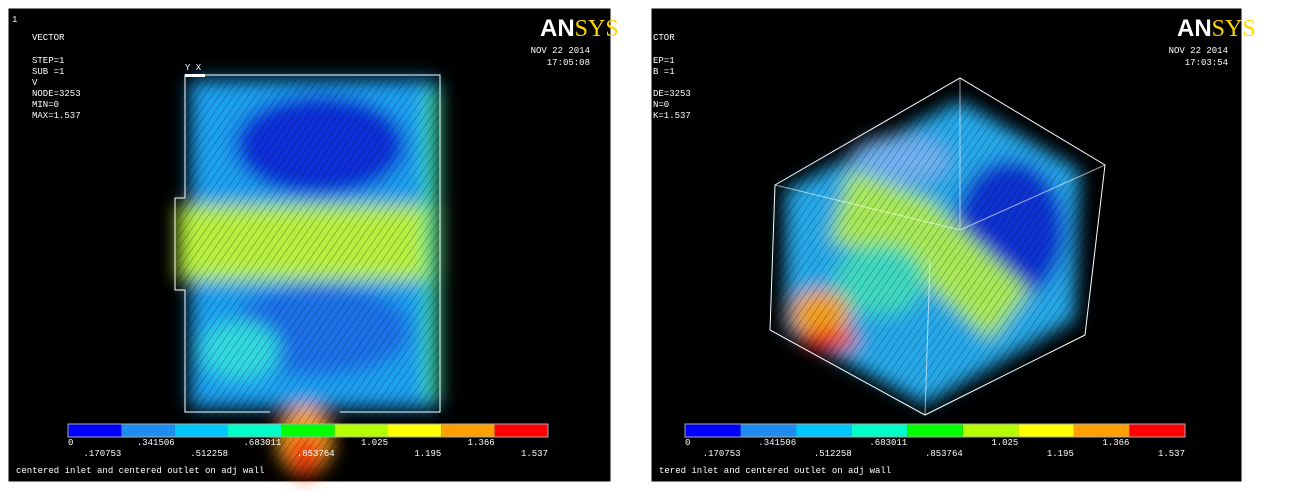 The height and width of the screenshot is (491, 1296). Describe the element at coordinates (45, 105) in the screenshot. I see `header-line: MIN=0` at that location.